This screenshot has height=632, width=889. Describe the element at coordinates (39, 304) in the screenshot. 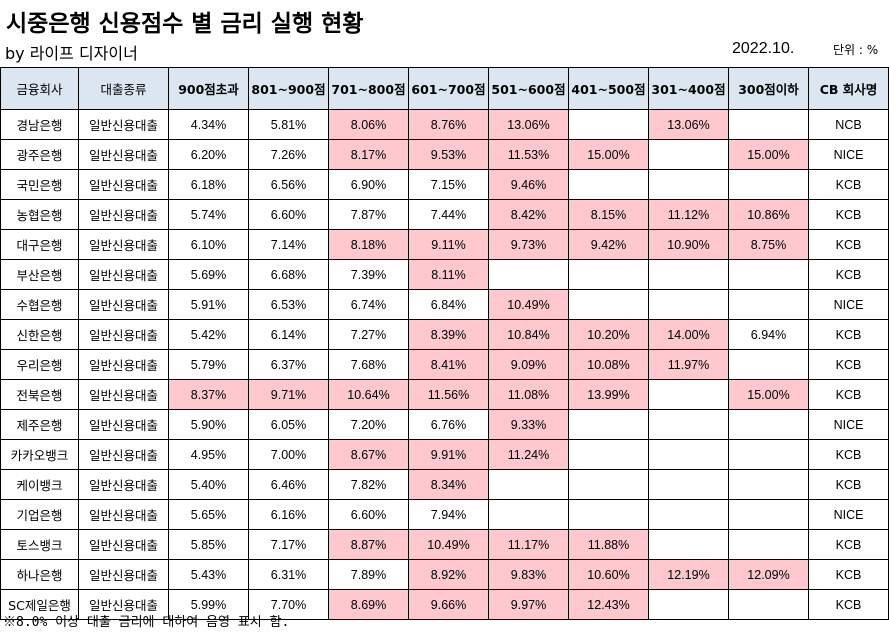

I see `bank-name-cell: 수협은행` at that location.